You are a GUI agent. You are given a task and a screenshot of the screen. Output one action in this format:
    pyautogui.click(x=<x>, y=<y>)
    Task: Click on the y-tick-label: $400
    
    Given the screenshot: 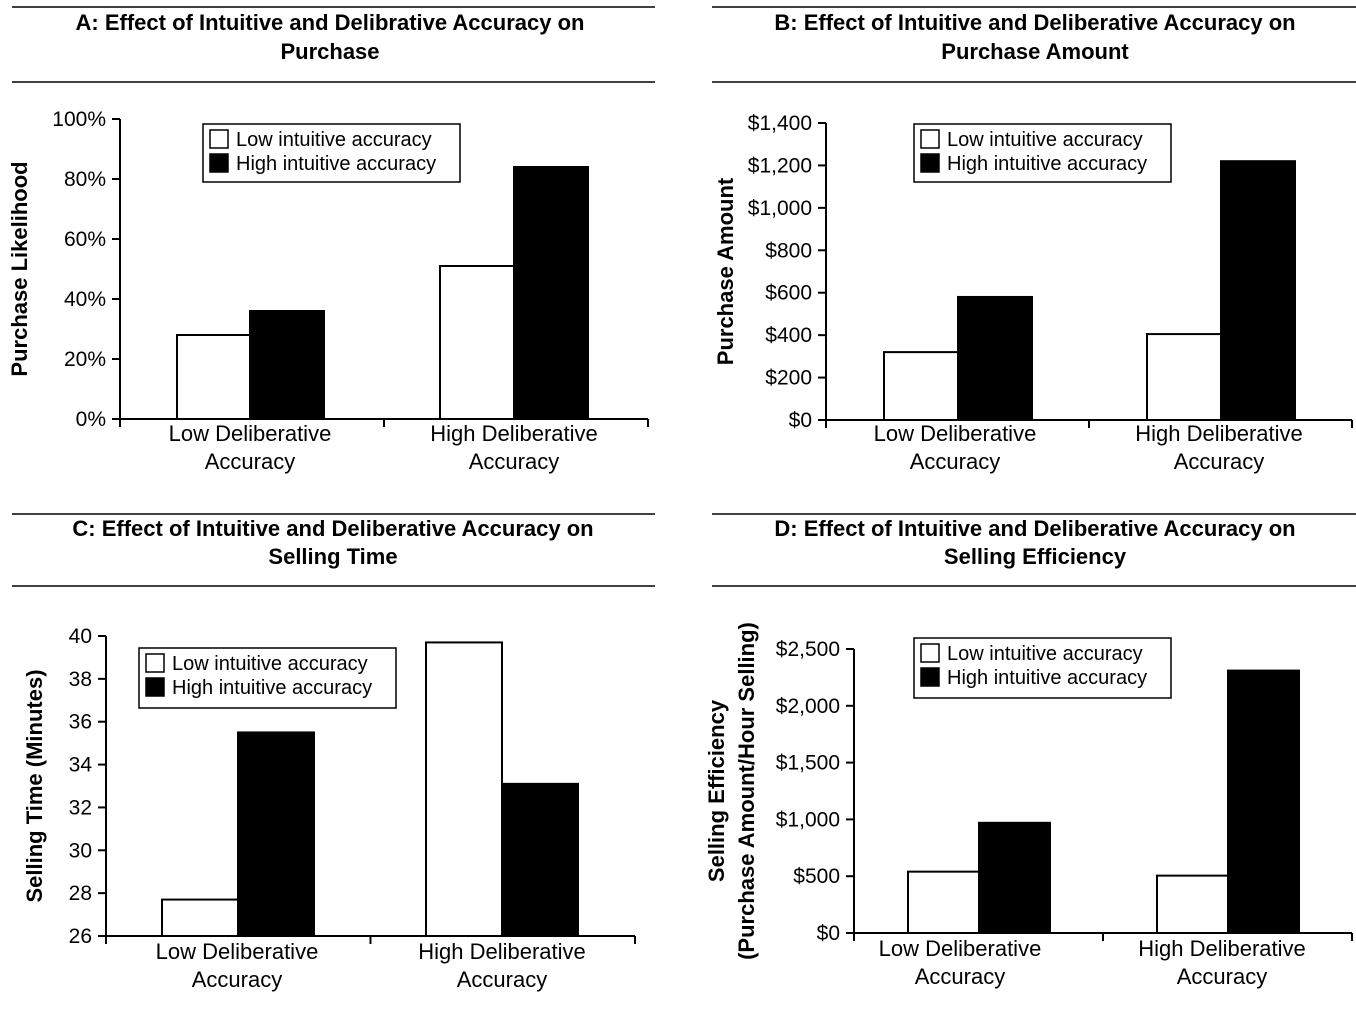 What is the action you would take?
    pyautogui.click(x=788, y=335)
    